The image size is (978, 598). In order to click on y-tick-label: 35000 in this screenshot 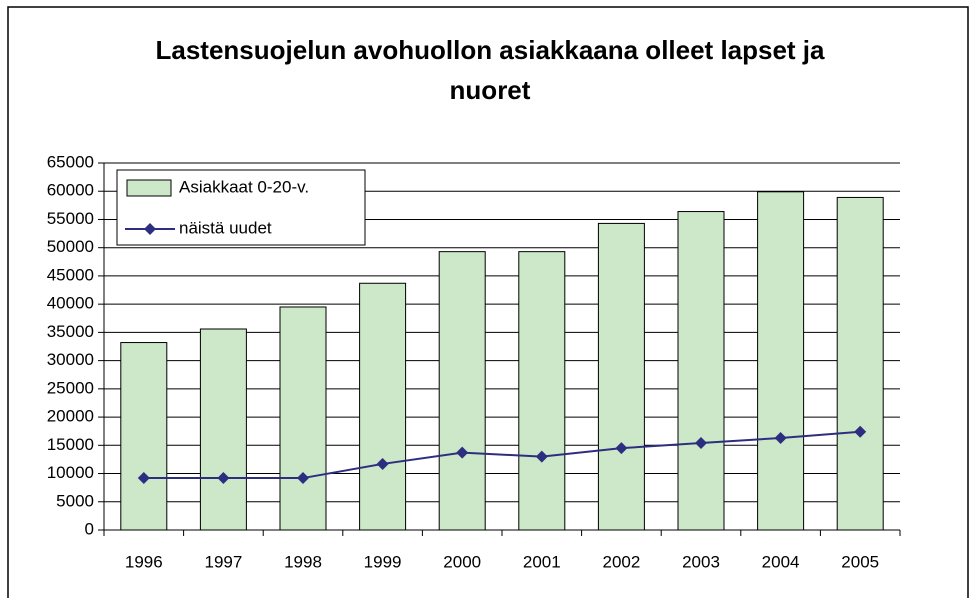, I will do `click(70, 331)`.